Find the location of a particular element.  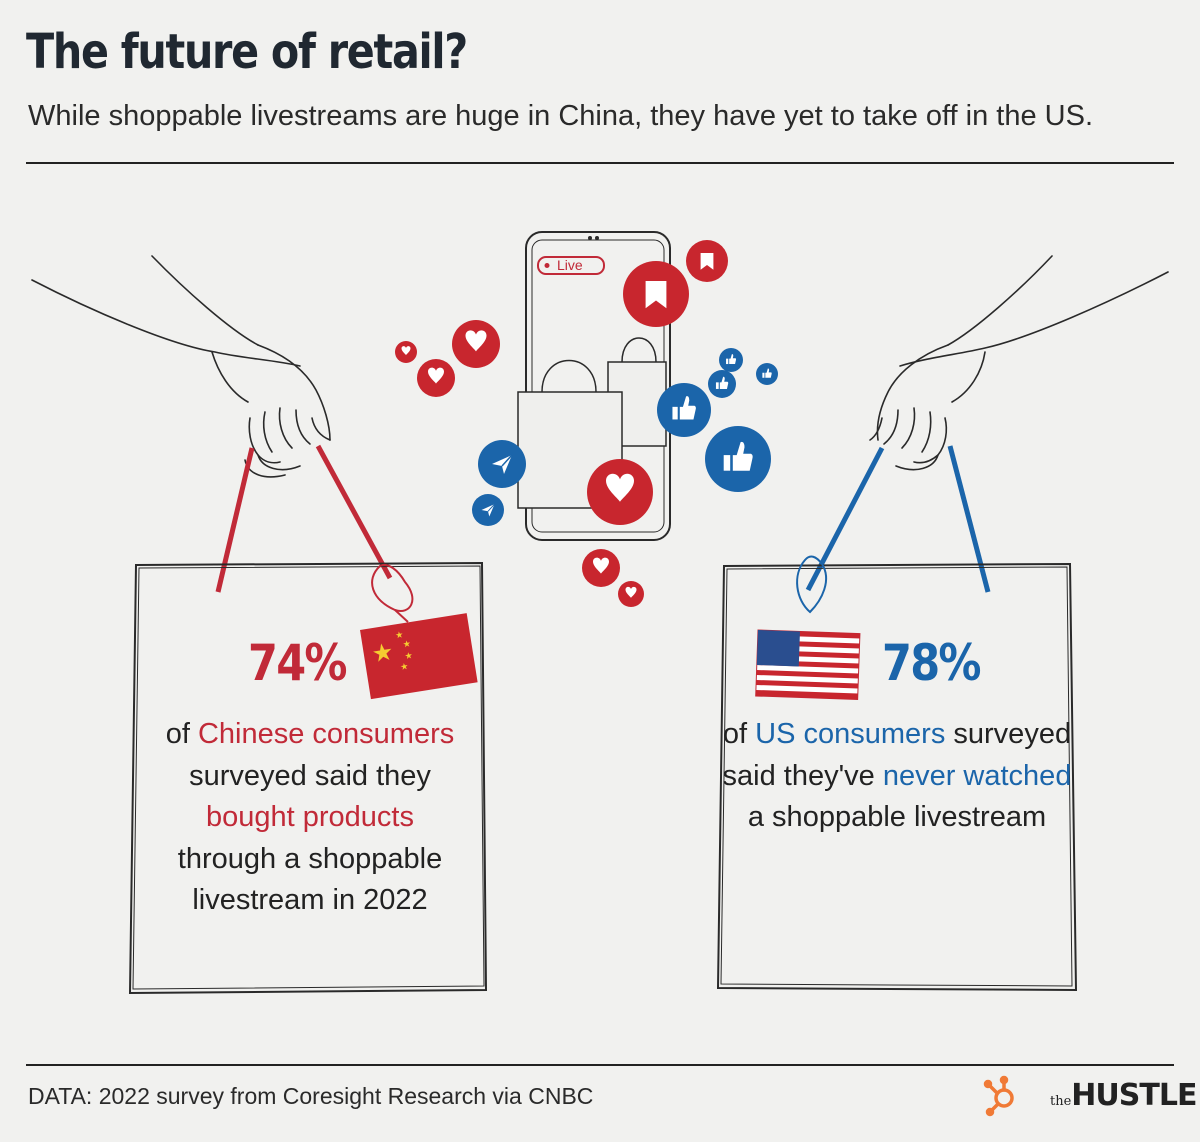

us-text-1: of is located at coordinates (739, 734).